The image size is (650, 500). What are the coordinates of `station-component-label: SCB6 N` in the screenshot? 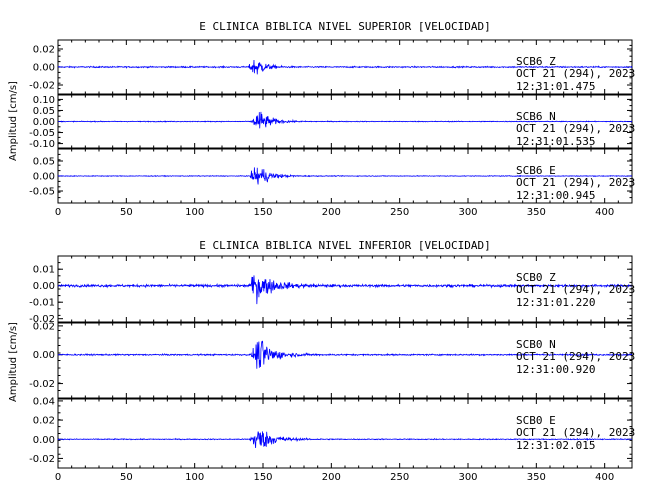 It's located at (536, 116).